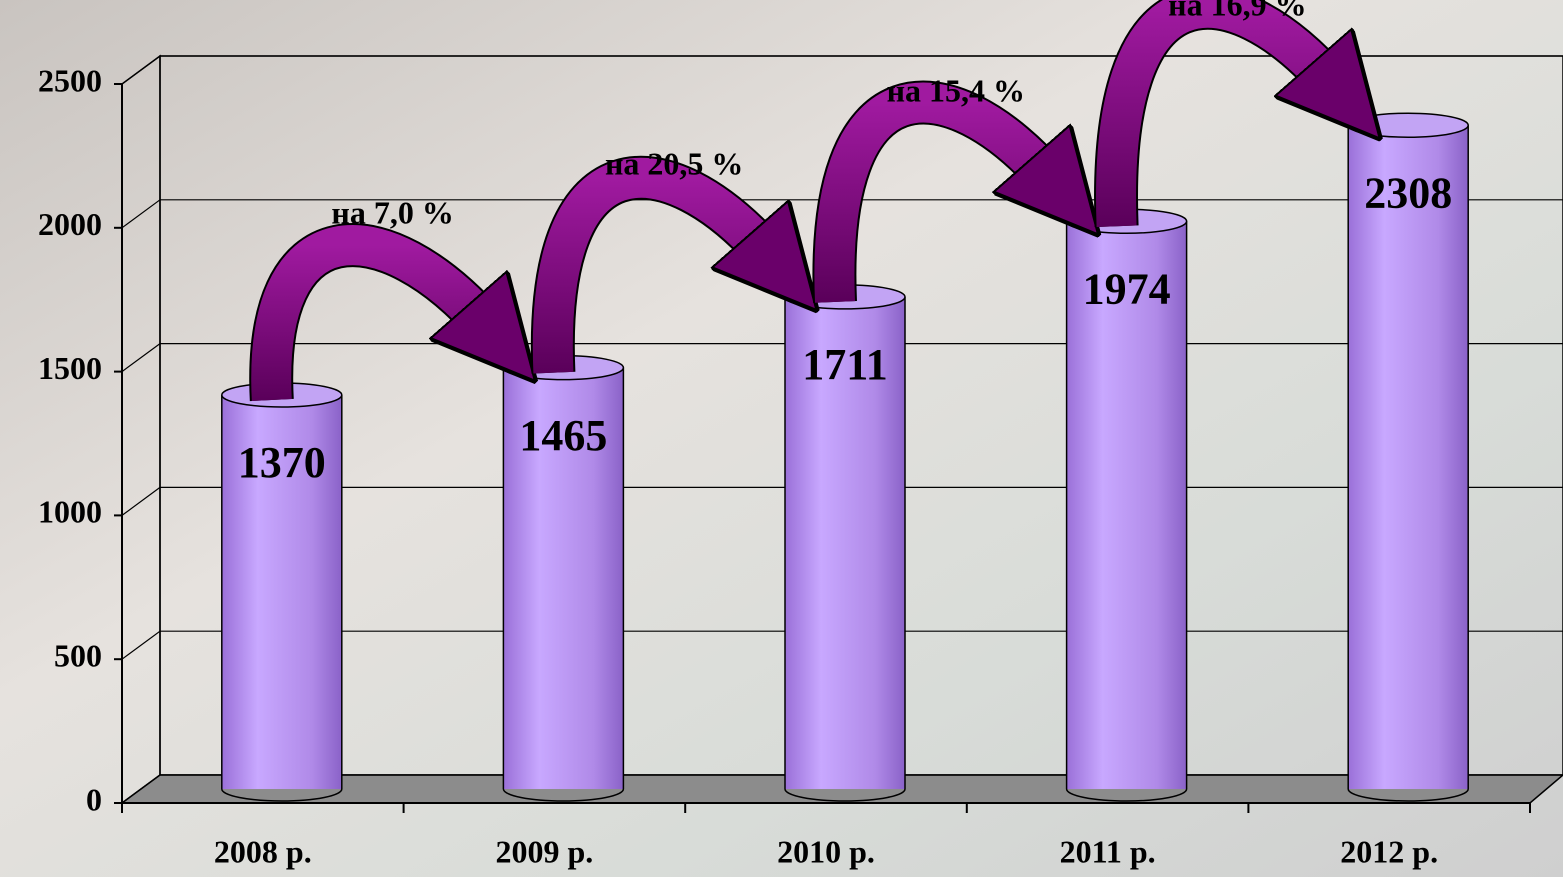 This screenshot has width=1563, height=877. Describe the element at coordinates (1237, 11) in the screenshot. I see `annotation: на 16,9 %` at that location.